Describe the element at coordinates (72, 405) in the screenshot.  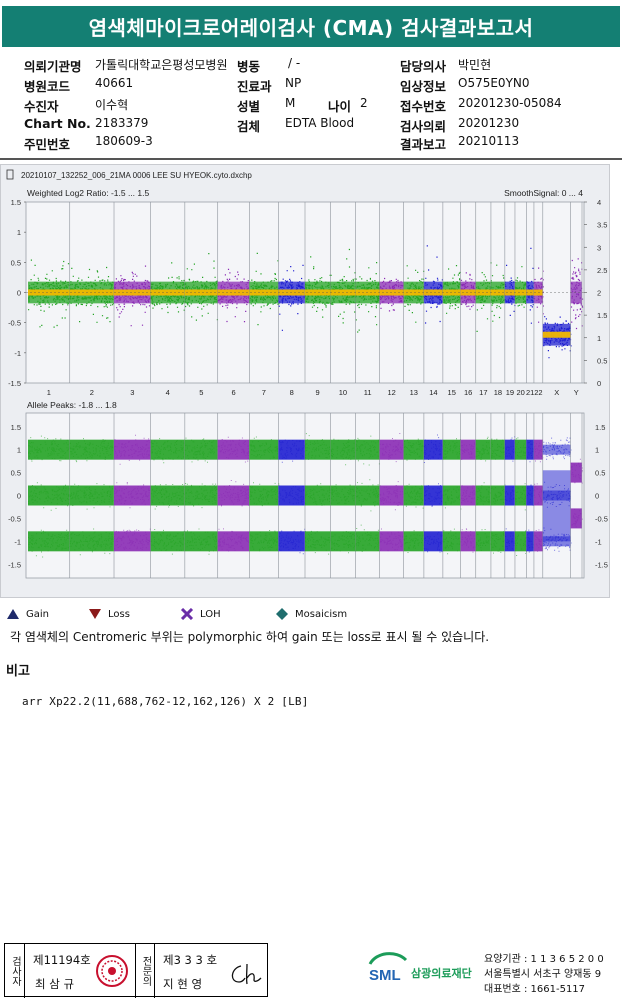
I see `bottom-left-label: Allele Peaks: -1.8 ... 1.8` at that location.